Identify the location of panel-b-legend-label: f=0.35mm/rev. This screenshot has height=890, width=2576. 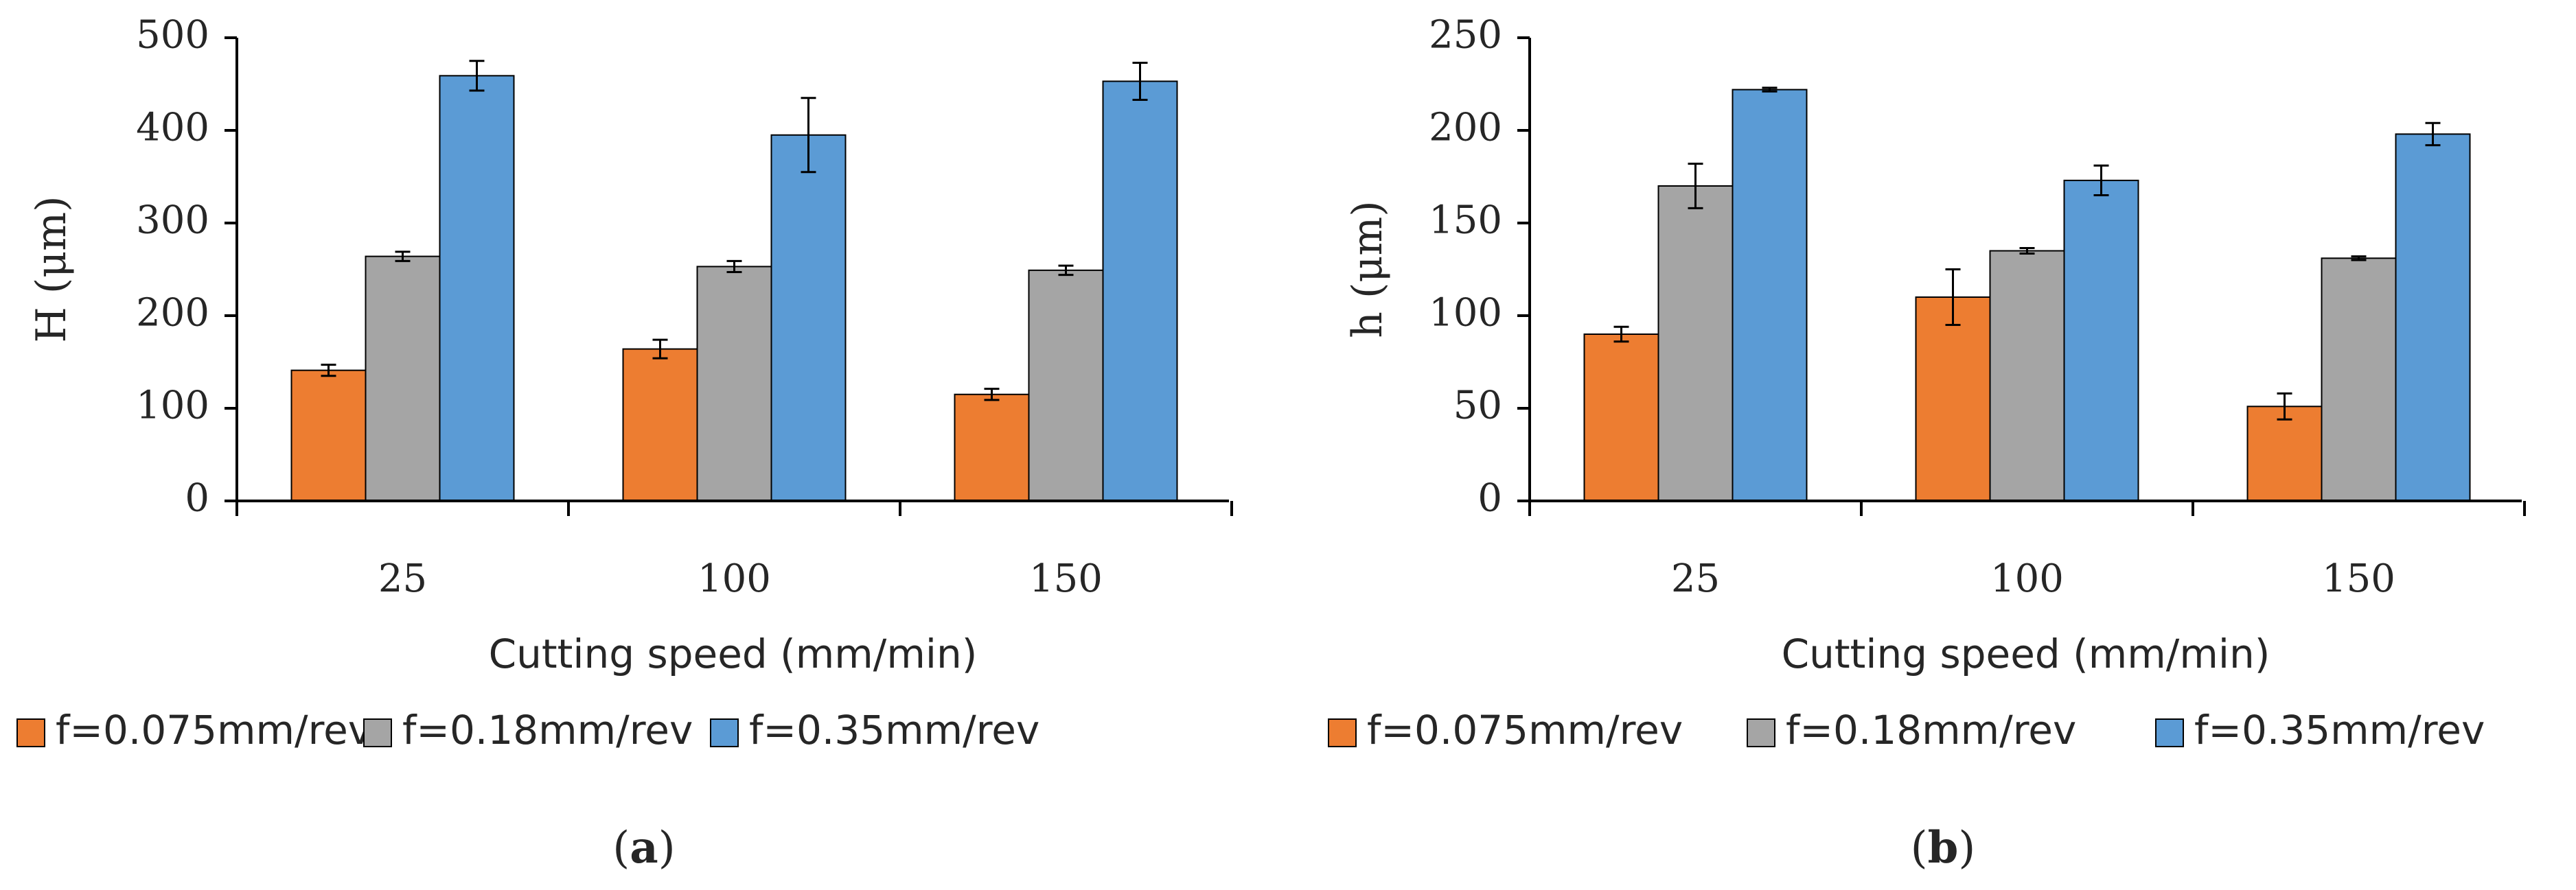
(2339, 730).